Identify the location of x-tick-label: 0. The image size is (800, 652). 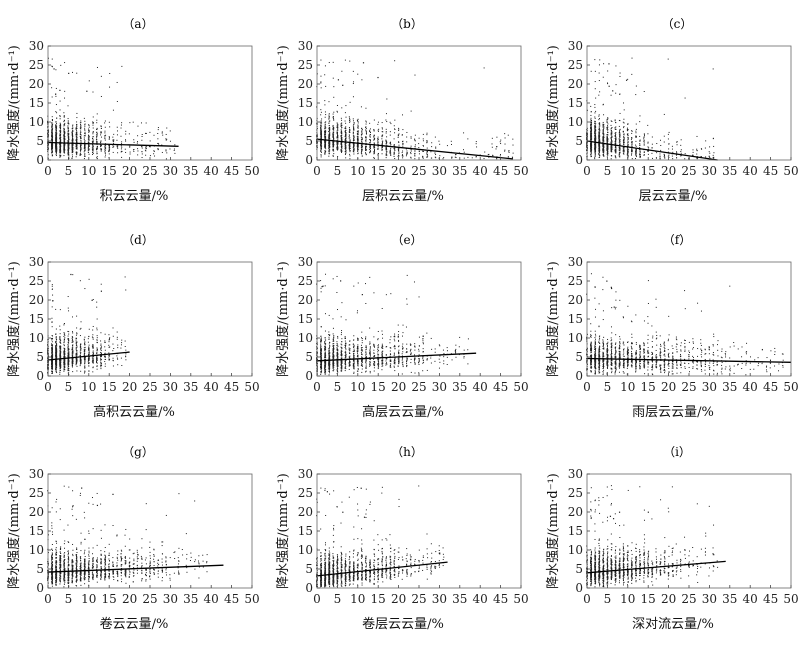
(317, 171).